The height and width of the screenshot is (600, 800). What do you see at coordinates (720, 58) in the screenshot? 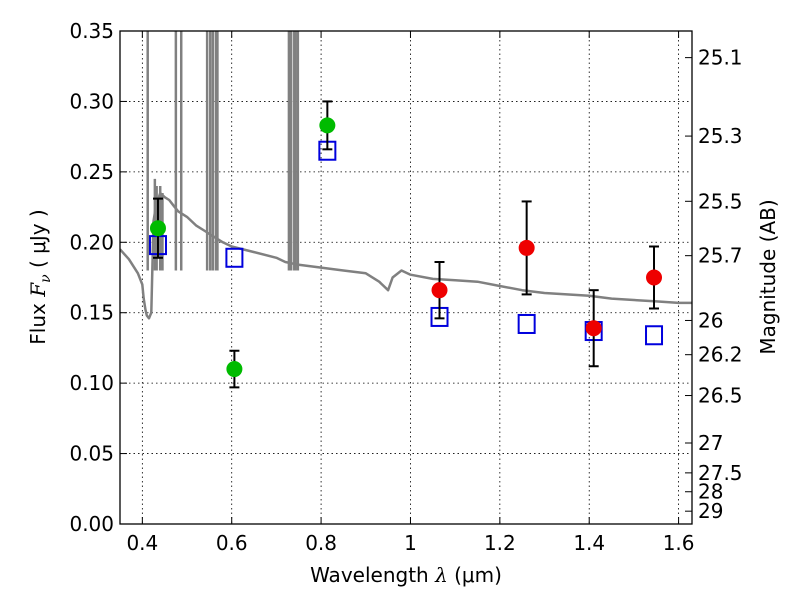
I see `right-tick-label: 25.1` at bounding box center [720, 58].